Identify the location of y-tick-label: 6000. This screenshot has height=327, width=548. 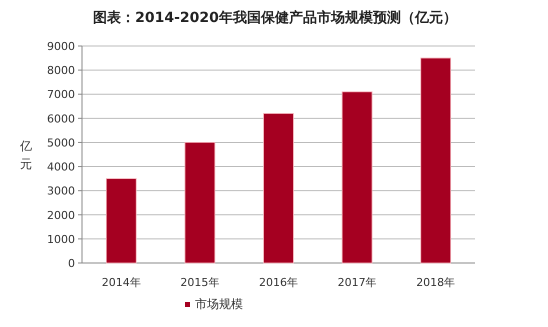
(61, 119).